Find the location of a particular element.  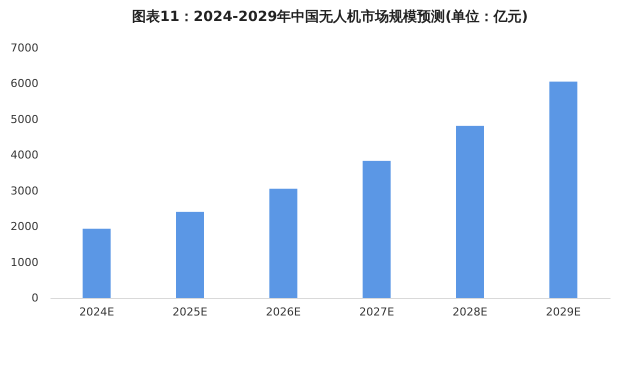

y-tick-label: 5000 is located at coordinates (24, 119).